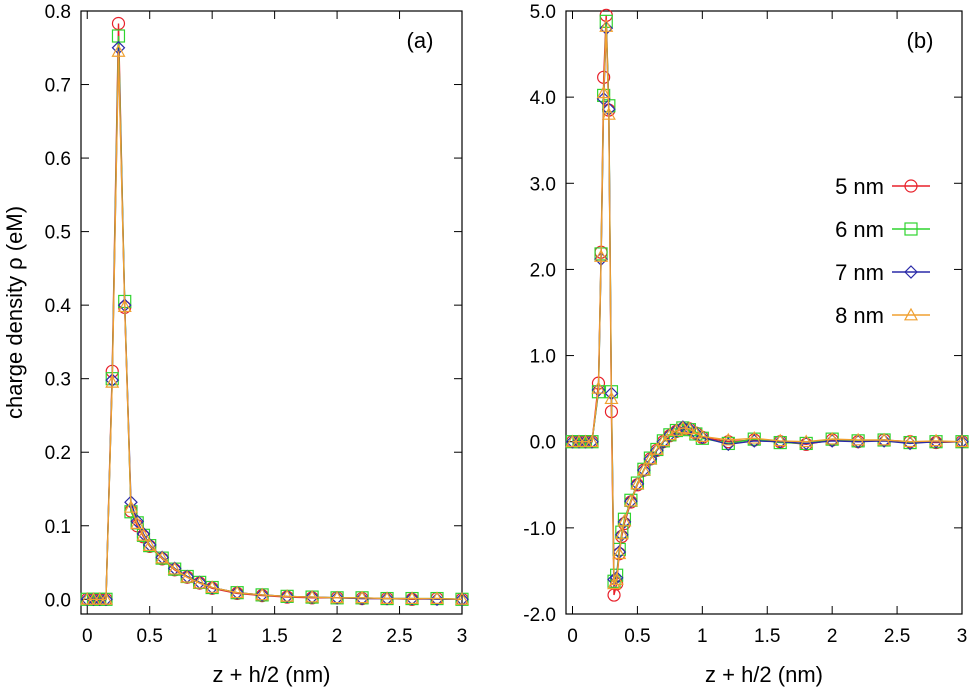 This screenshot has height=690, width=969. I want to click on legend-label: 6 nm, so click(859, 229).